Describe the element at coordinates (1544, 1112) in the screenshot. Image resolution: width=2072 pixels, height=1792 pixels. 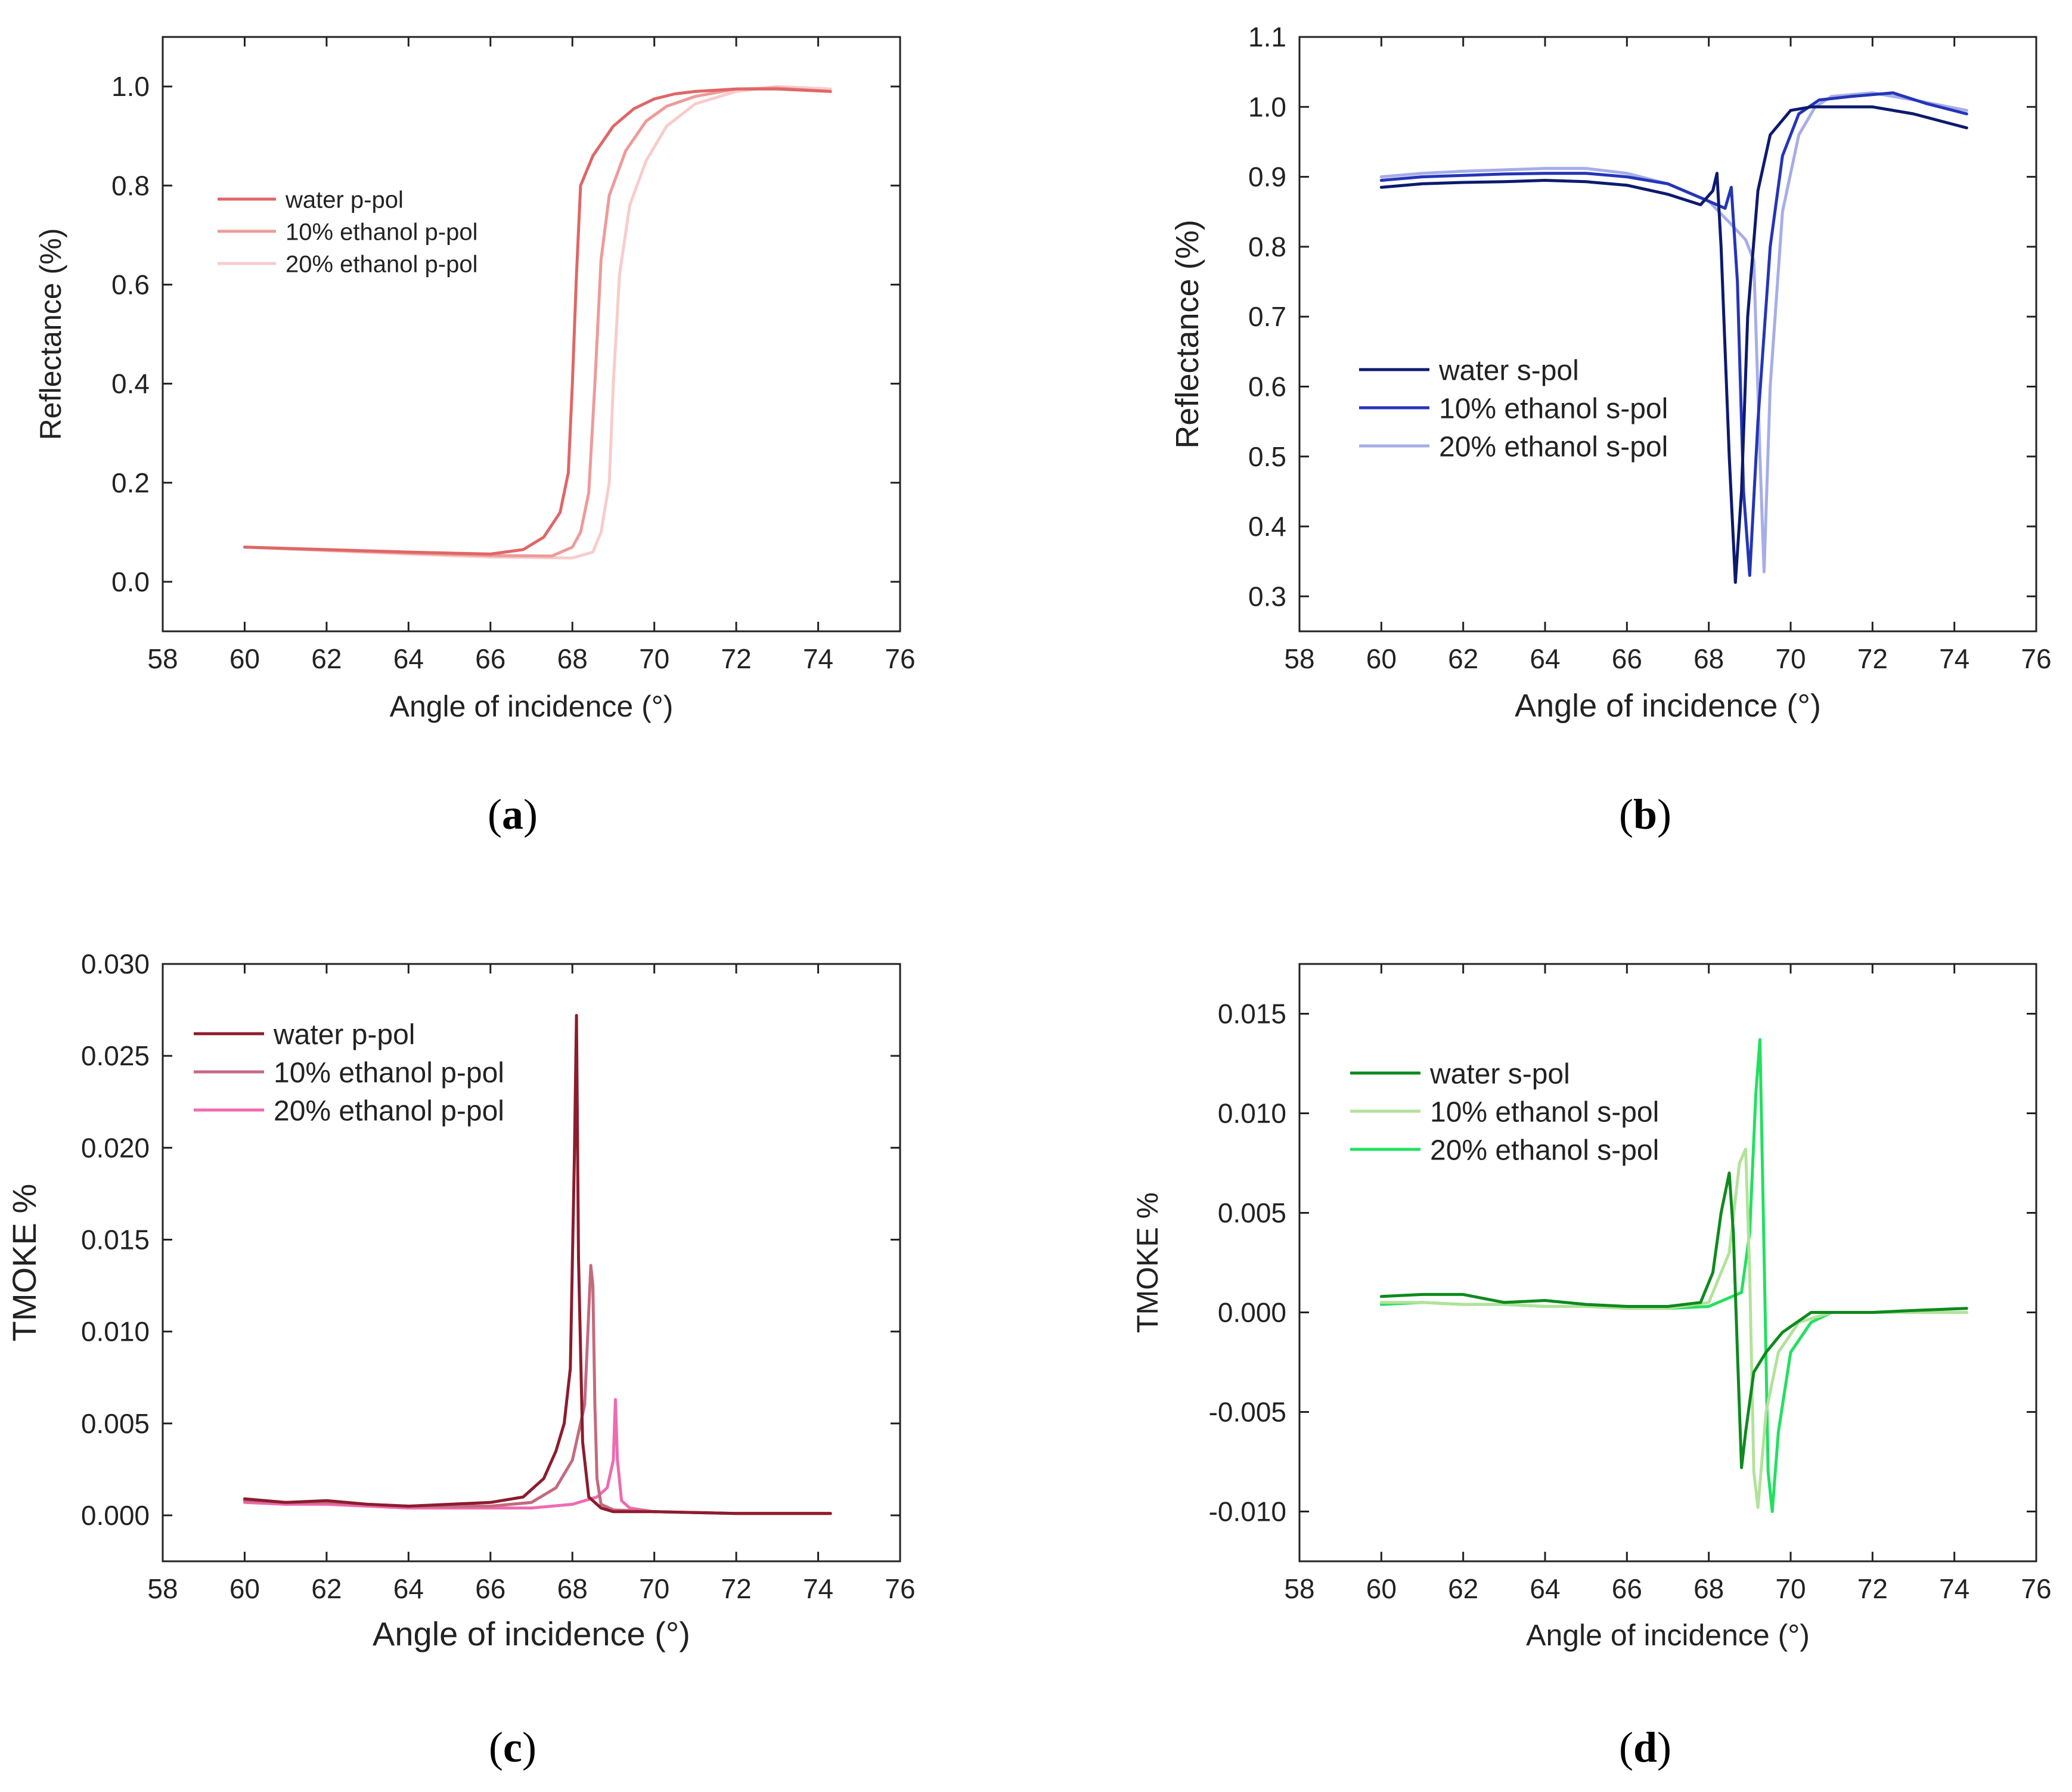
I see `legend-label-2: 10% ethanol s-pol` at that location.